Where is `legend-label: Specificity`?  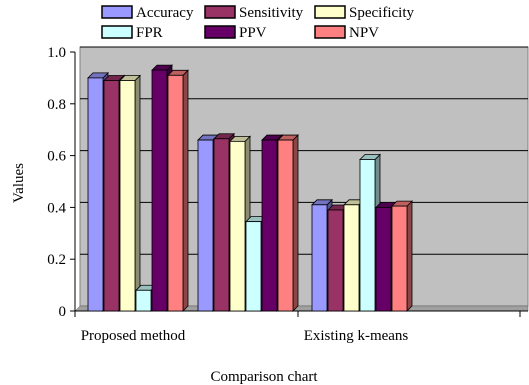 legend-label: Specificity is located at coordinates (381, 13).